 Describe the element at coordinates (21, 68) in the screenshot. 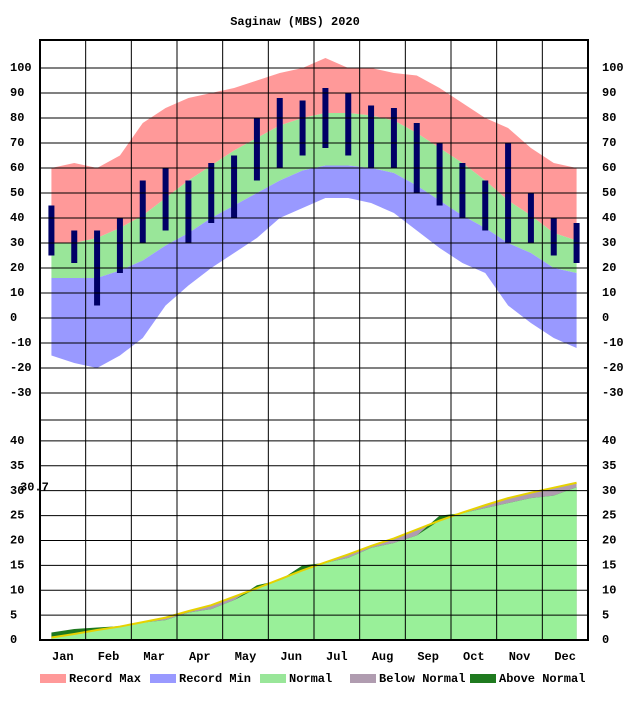

I see `y-tick-label: 100` at that location.